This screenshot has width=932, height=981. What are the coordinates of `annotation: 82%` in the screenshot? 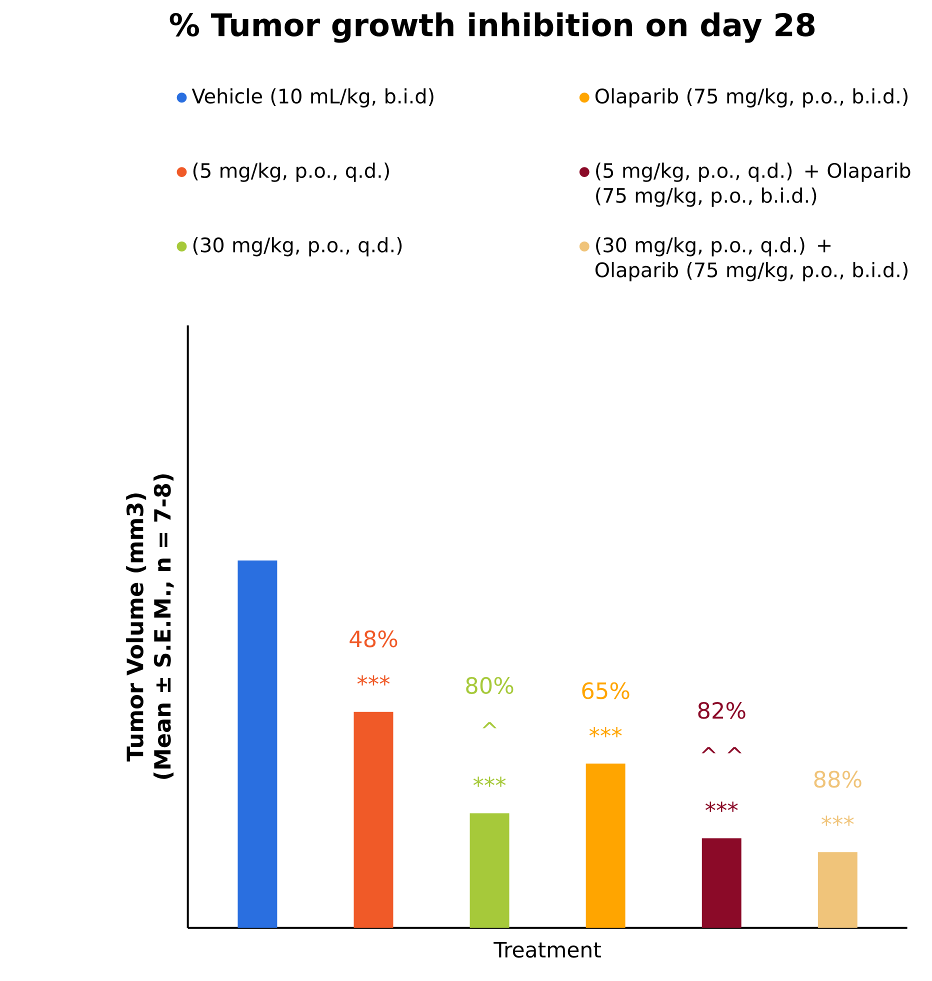 It's located at (722, 710).